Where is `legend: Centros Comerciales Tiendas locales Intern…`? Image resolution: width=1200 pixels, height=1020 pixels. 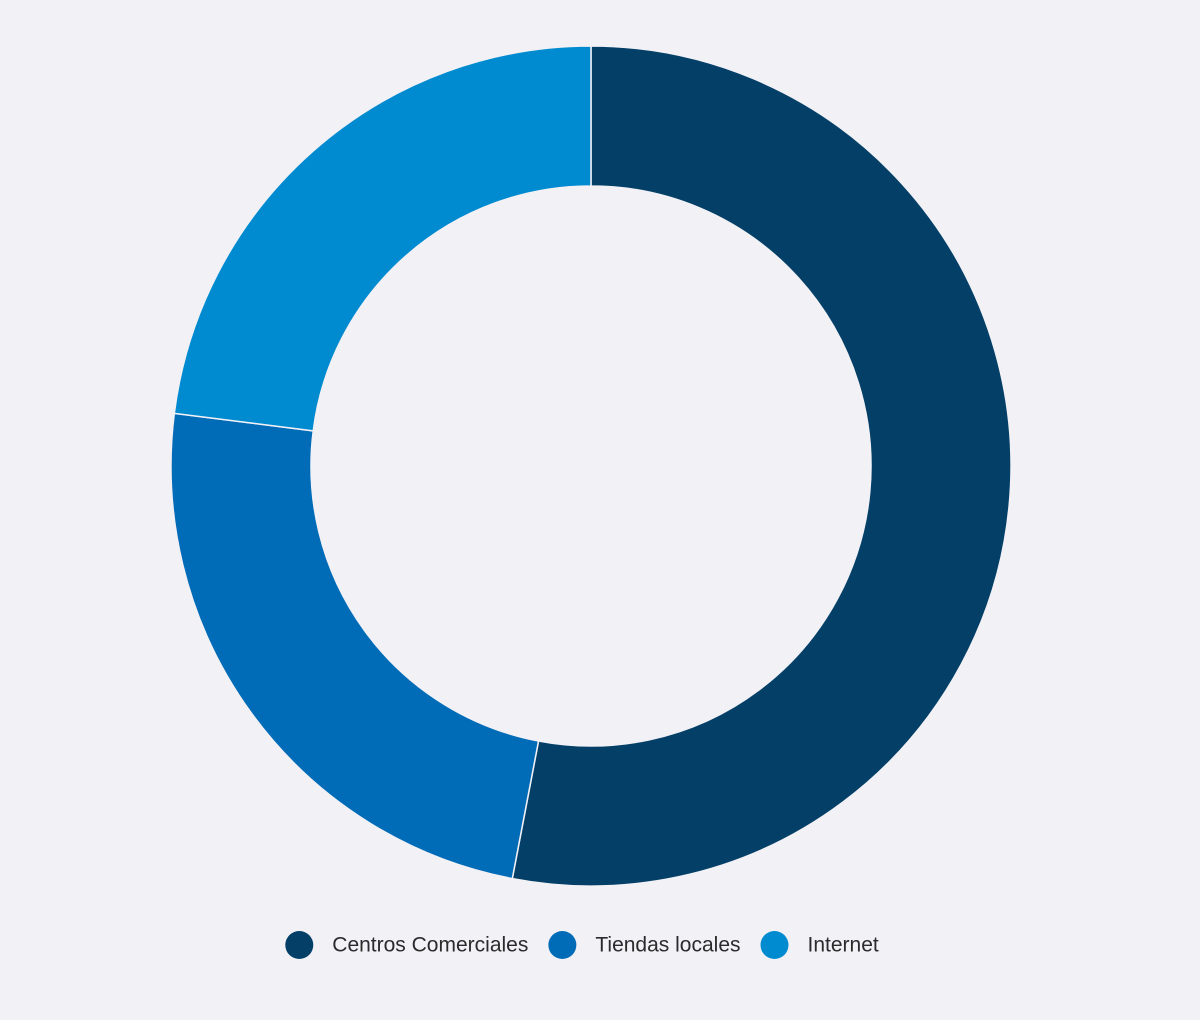 legend: Centros Comerciales Tiendas locales Intern… is located at coordinates (582, 945).